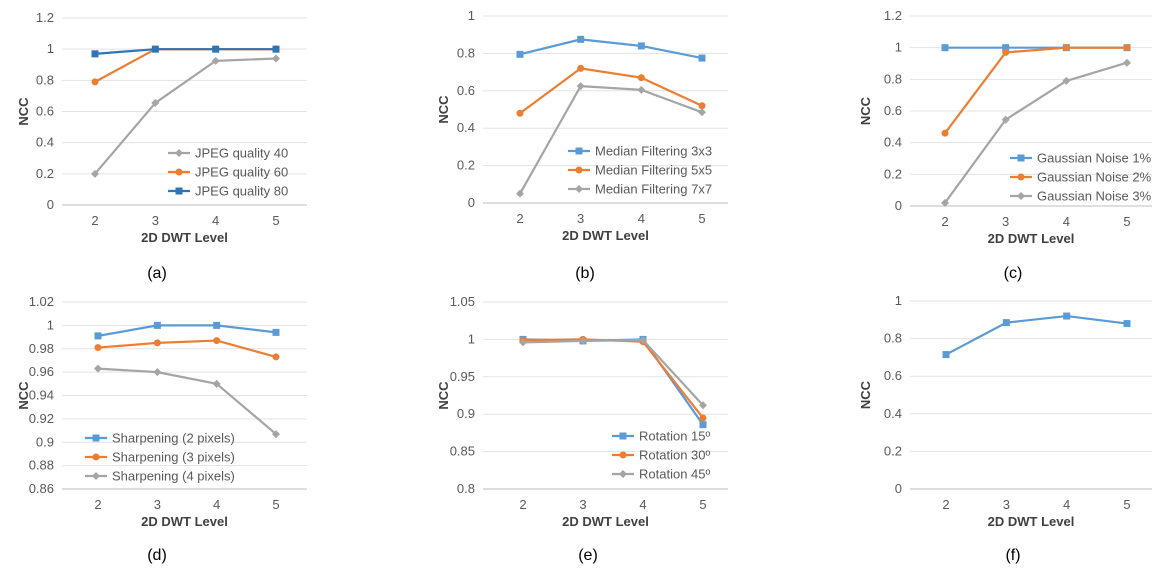  Describe the element at coordinates (1094, 158) in the screenshot. I see `legend-label: Gaussian Noise 1%` at that location.